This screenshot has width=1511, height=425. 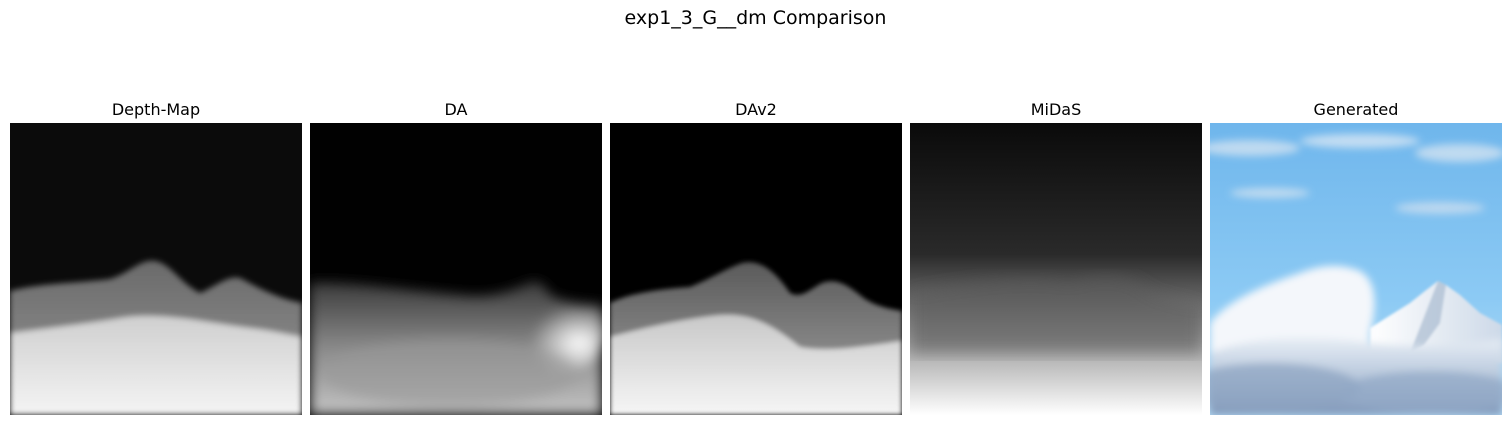 I want to click on panel-generated: Generated, so click(x=1356, y=257).